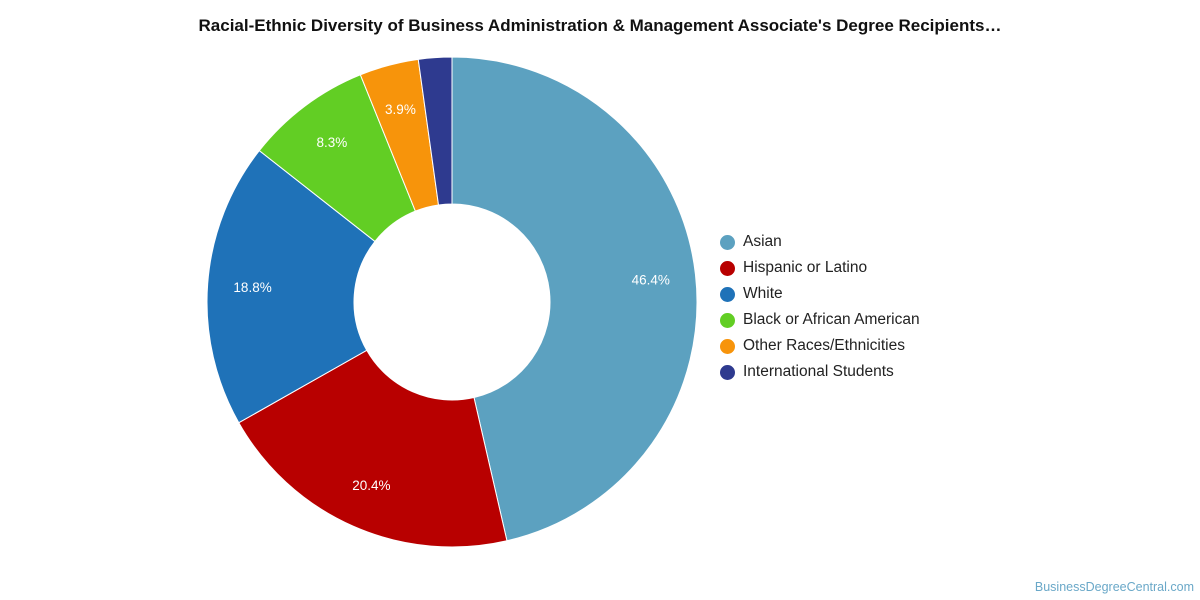 The height and width of the screenshot is (600, 1200). I want to click on pie-slice-hispanic-or-latino, so click(373, 448).